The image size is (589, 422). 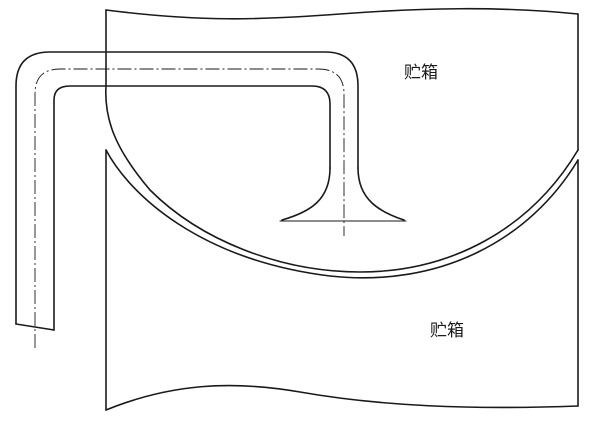 What do you see at coordinates (306, 194) in the screenshot?
I see `bell-mouth-left` at bounding box center [306, 194].